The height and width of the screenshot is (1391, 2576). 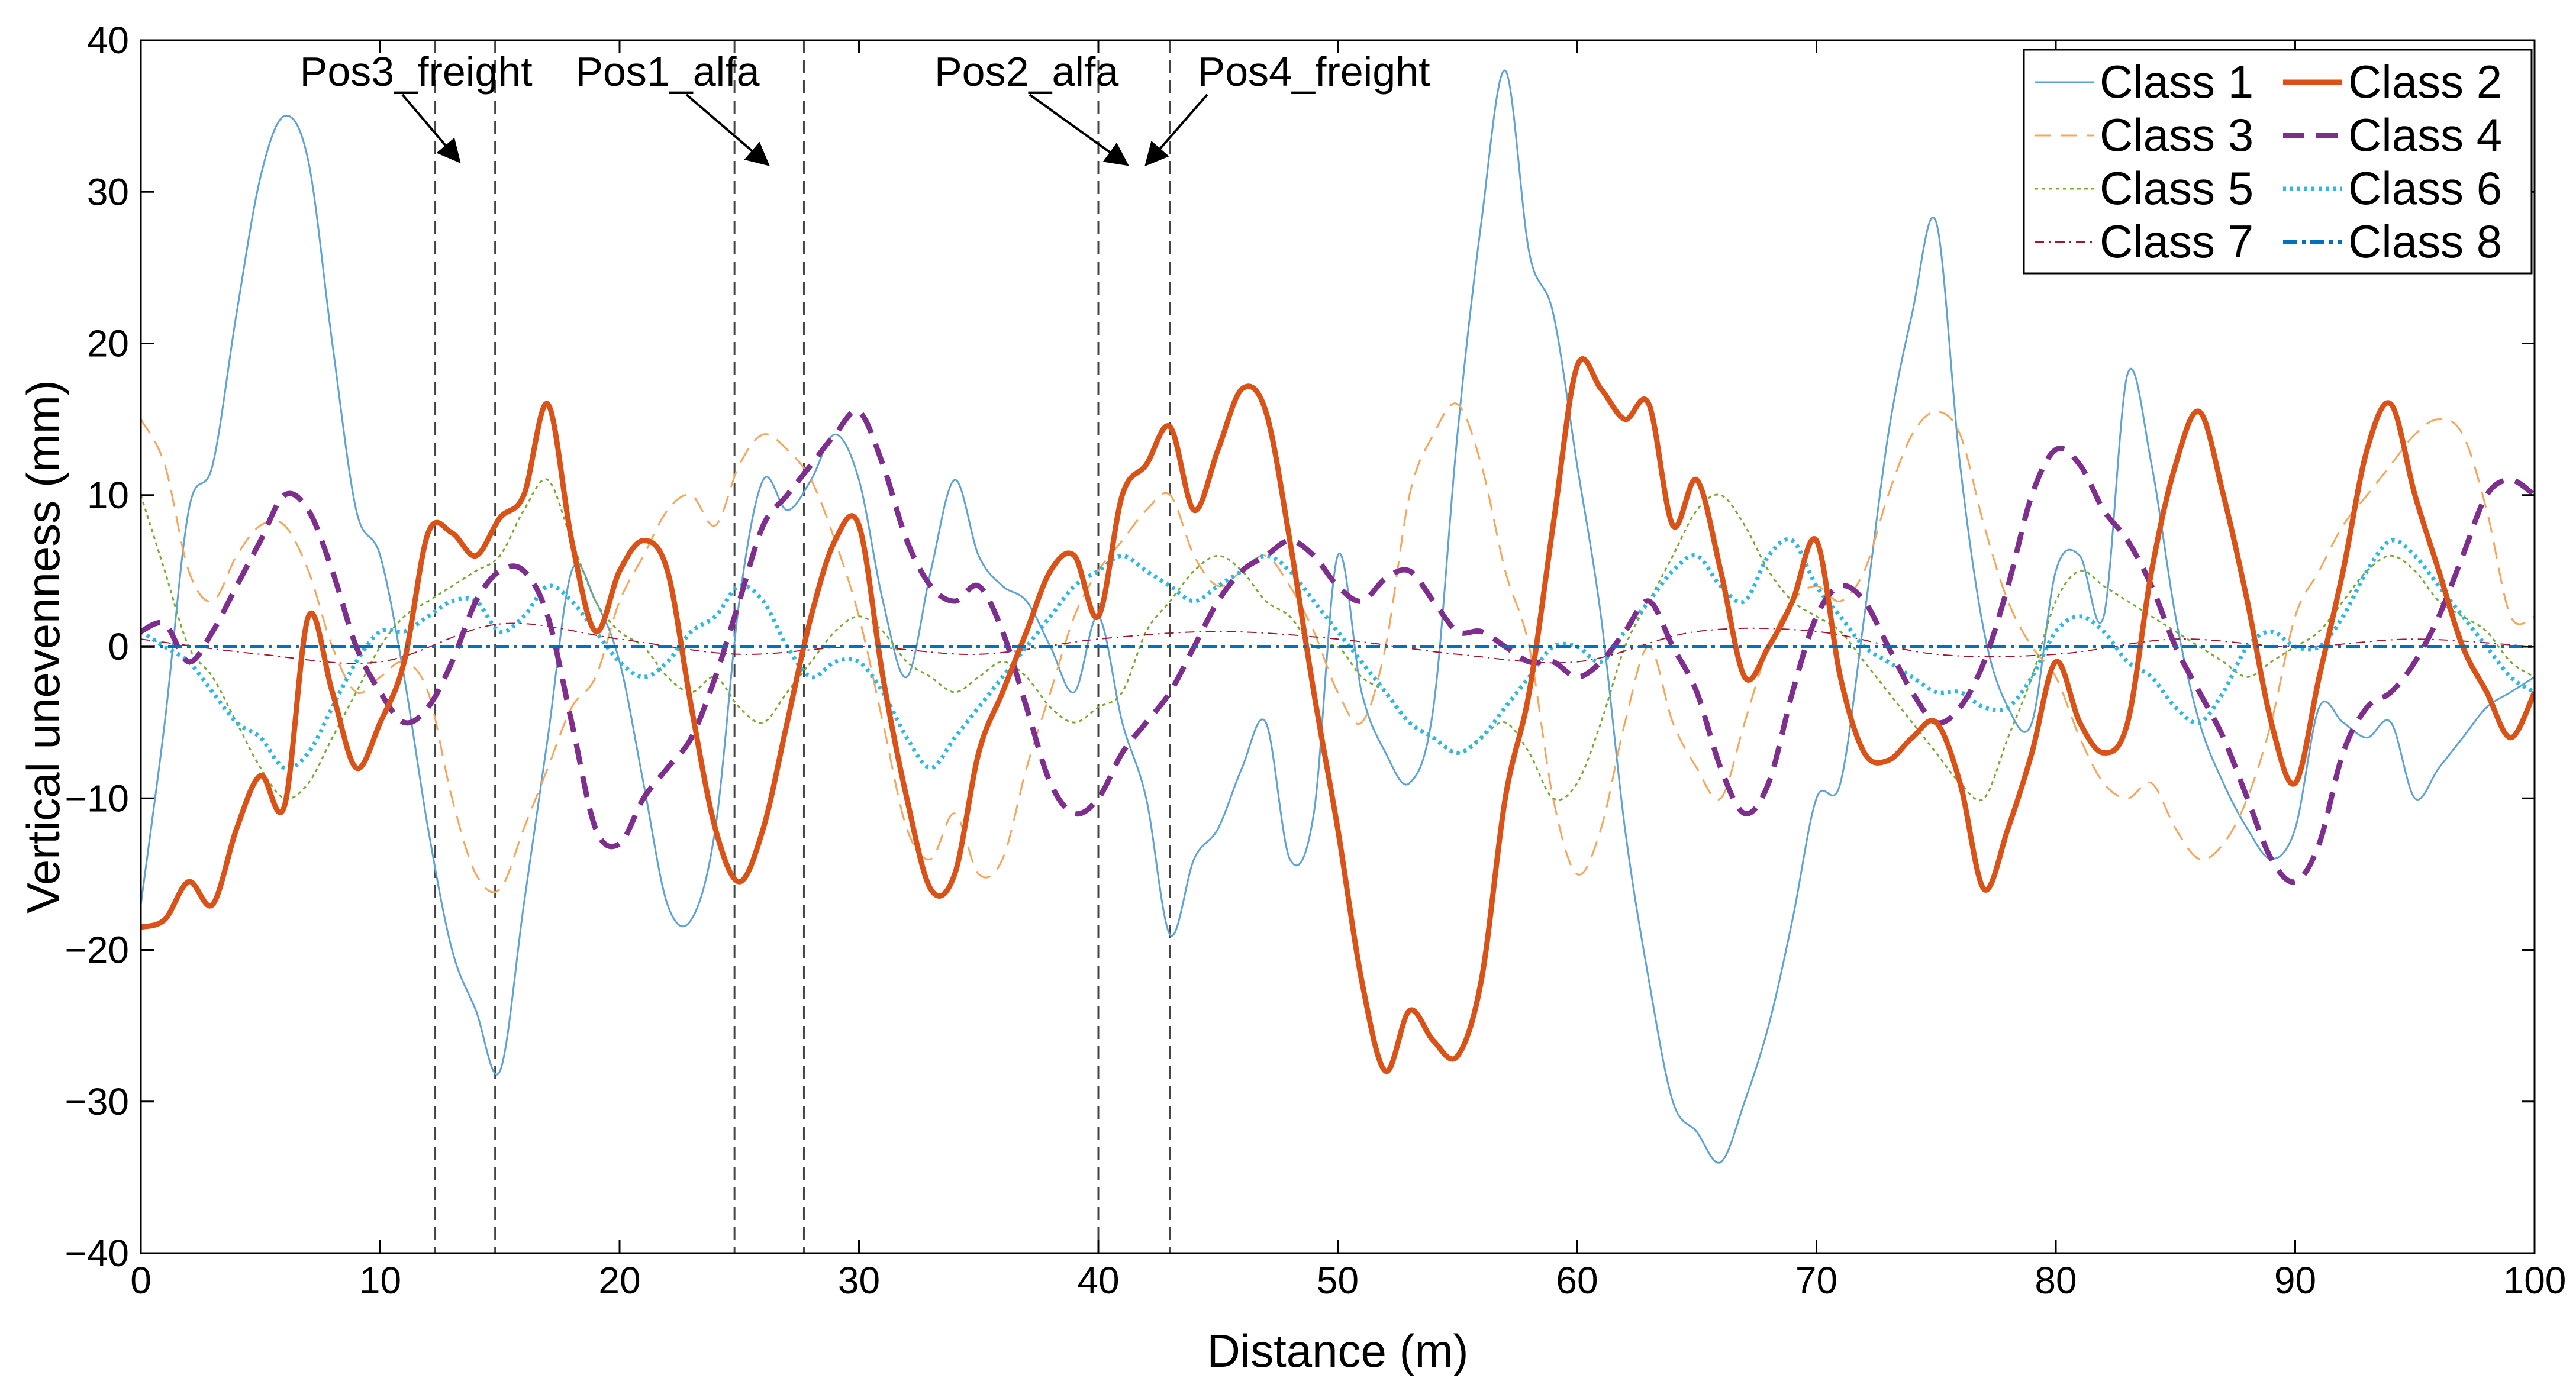 I want to click on y-tick-label: 0, so click(x=118, y=646).